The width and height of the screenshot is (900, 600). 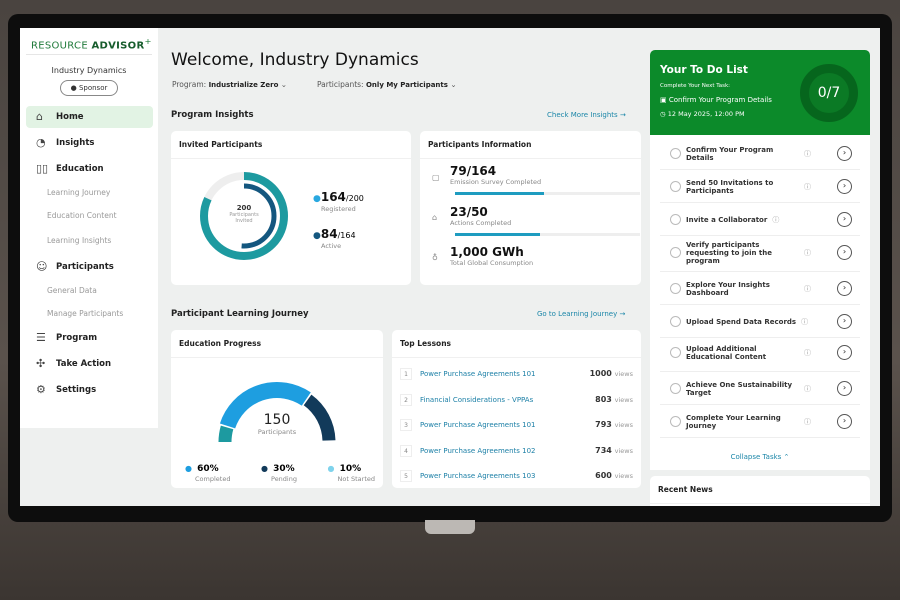 I want to click on program-filter: Program: Industrialize Zero ⌄, so click(x=229, y=84).